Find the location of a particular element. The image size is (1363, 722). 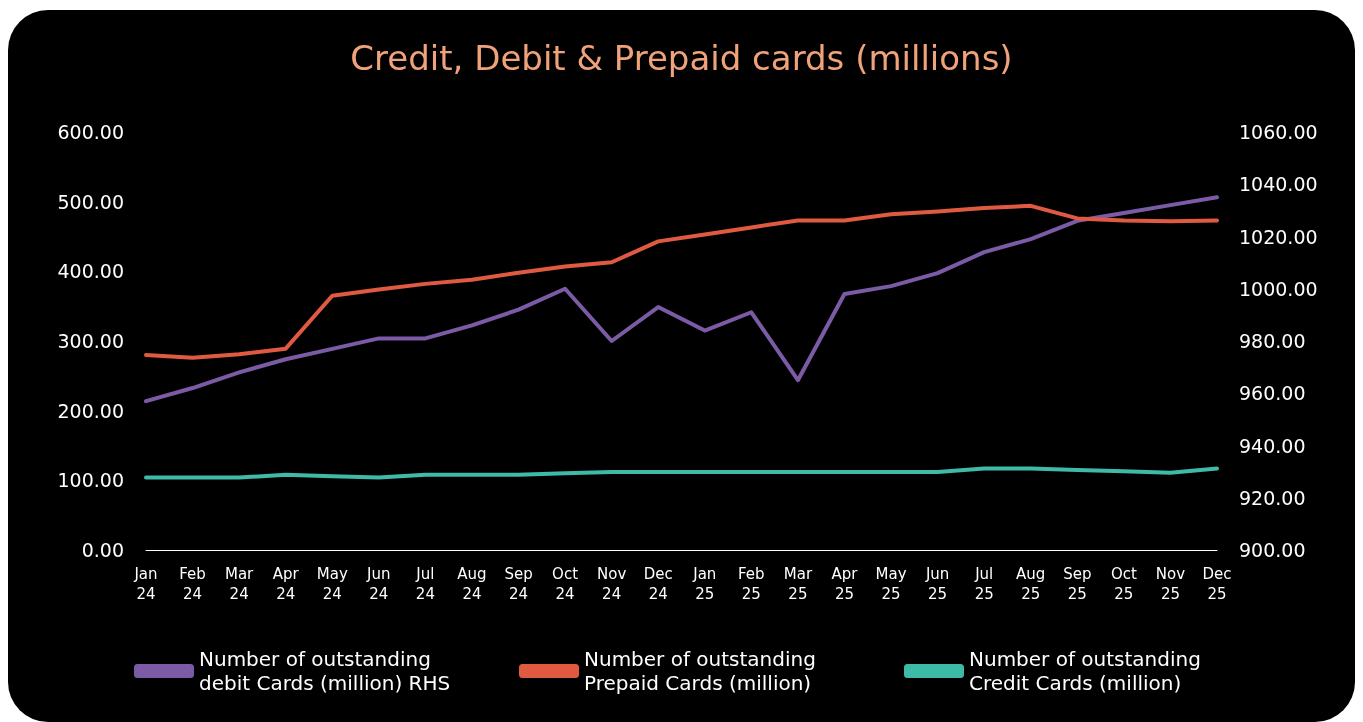

y2-tick-label: 1020.00 is located at coordinates (1278, 236).